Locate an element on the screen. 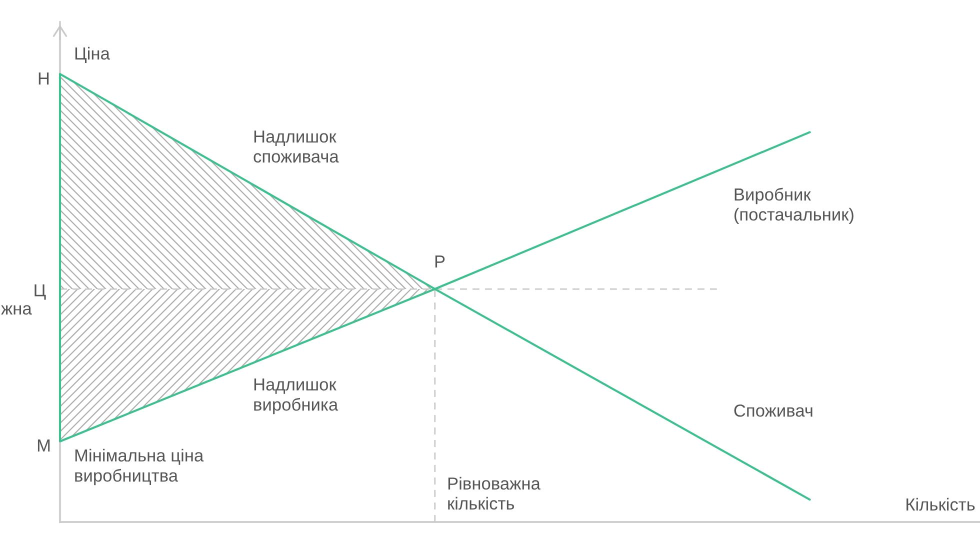 This screenshot has width=980, height=560. annotation: Р is located at coordinates (440, 262).